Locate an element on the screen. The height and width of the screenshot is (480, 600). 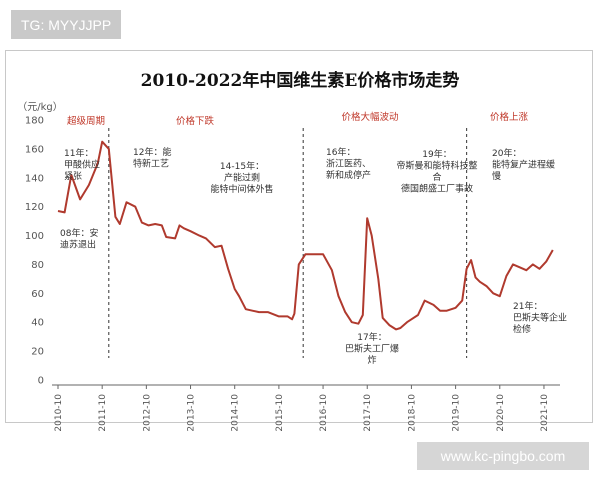
annotation-line: 新和成停产 is located at coordinates (348, 175).